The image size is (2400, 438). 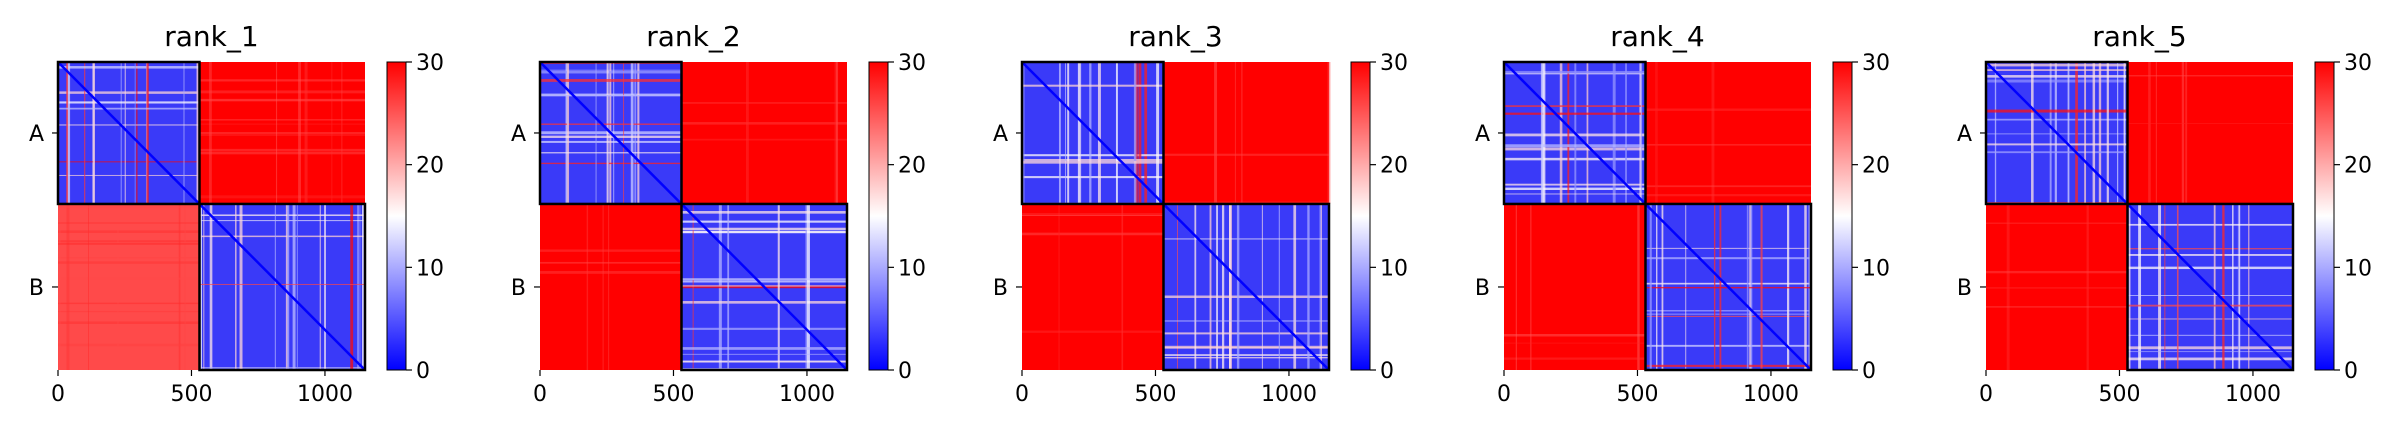 What do you see at coordinates (2358, 268) in the screenshot?
I see `colorbar-tick-label: 10` at bounding box center [2358, 268].